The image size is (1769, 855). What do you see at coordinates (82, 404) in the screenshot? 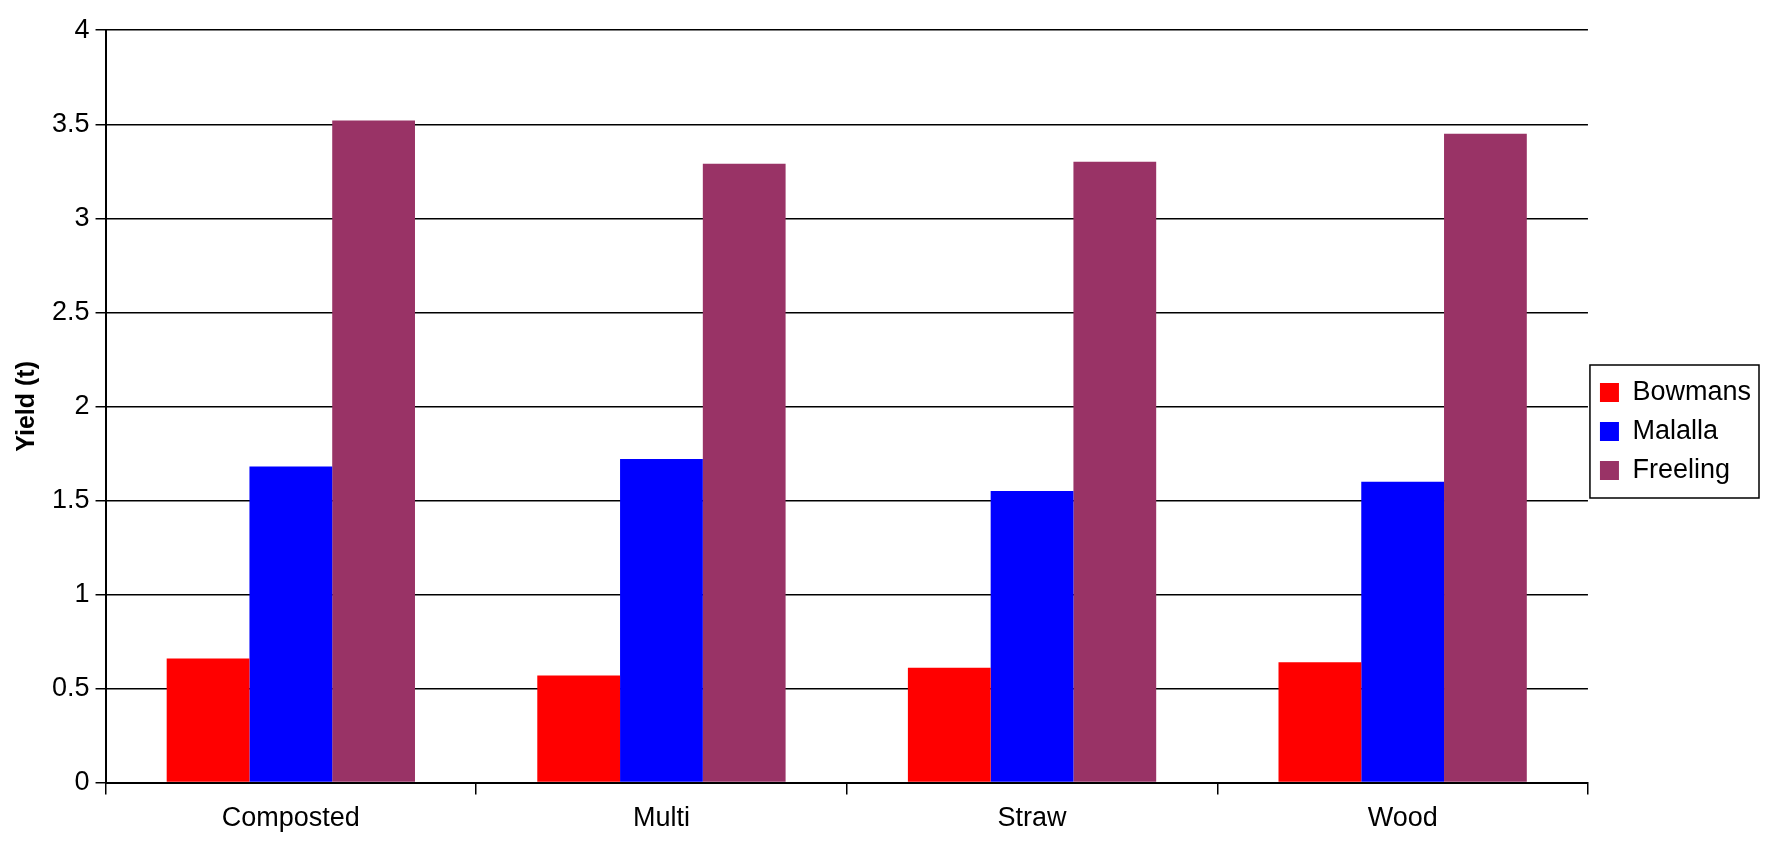
I see `y-tick-label: 2` at bounding box center [82, 404].